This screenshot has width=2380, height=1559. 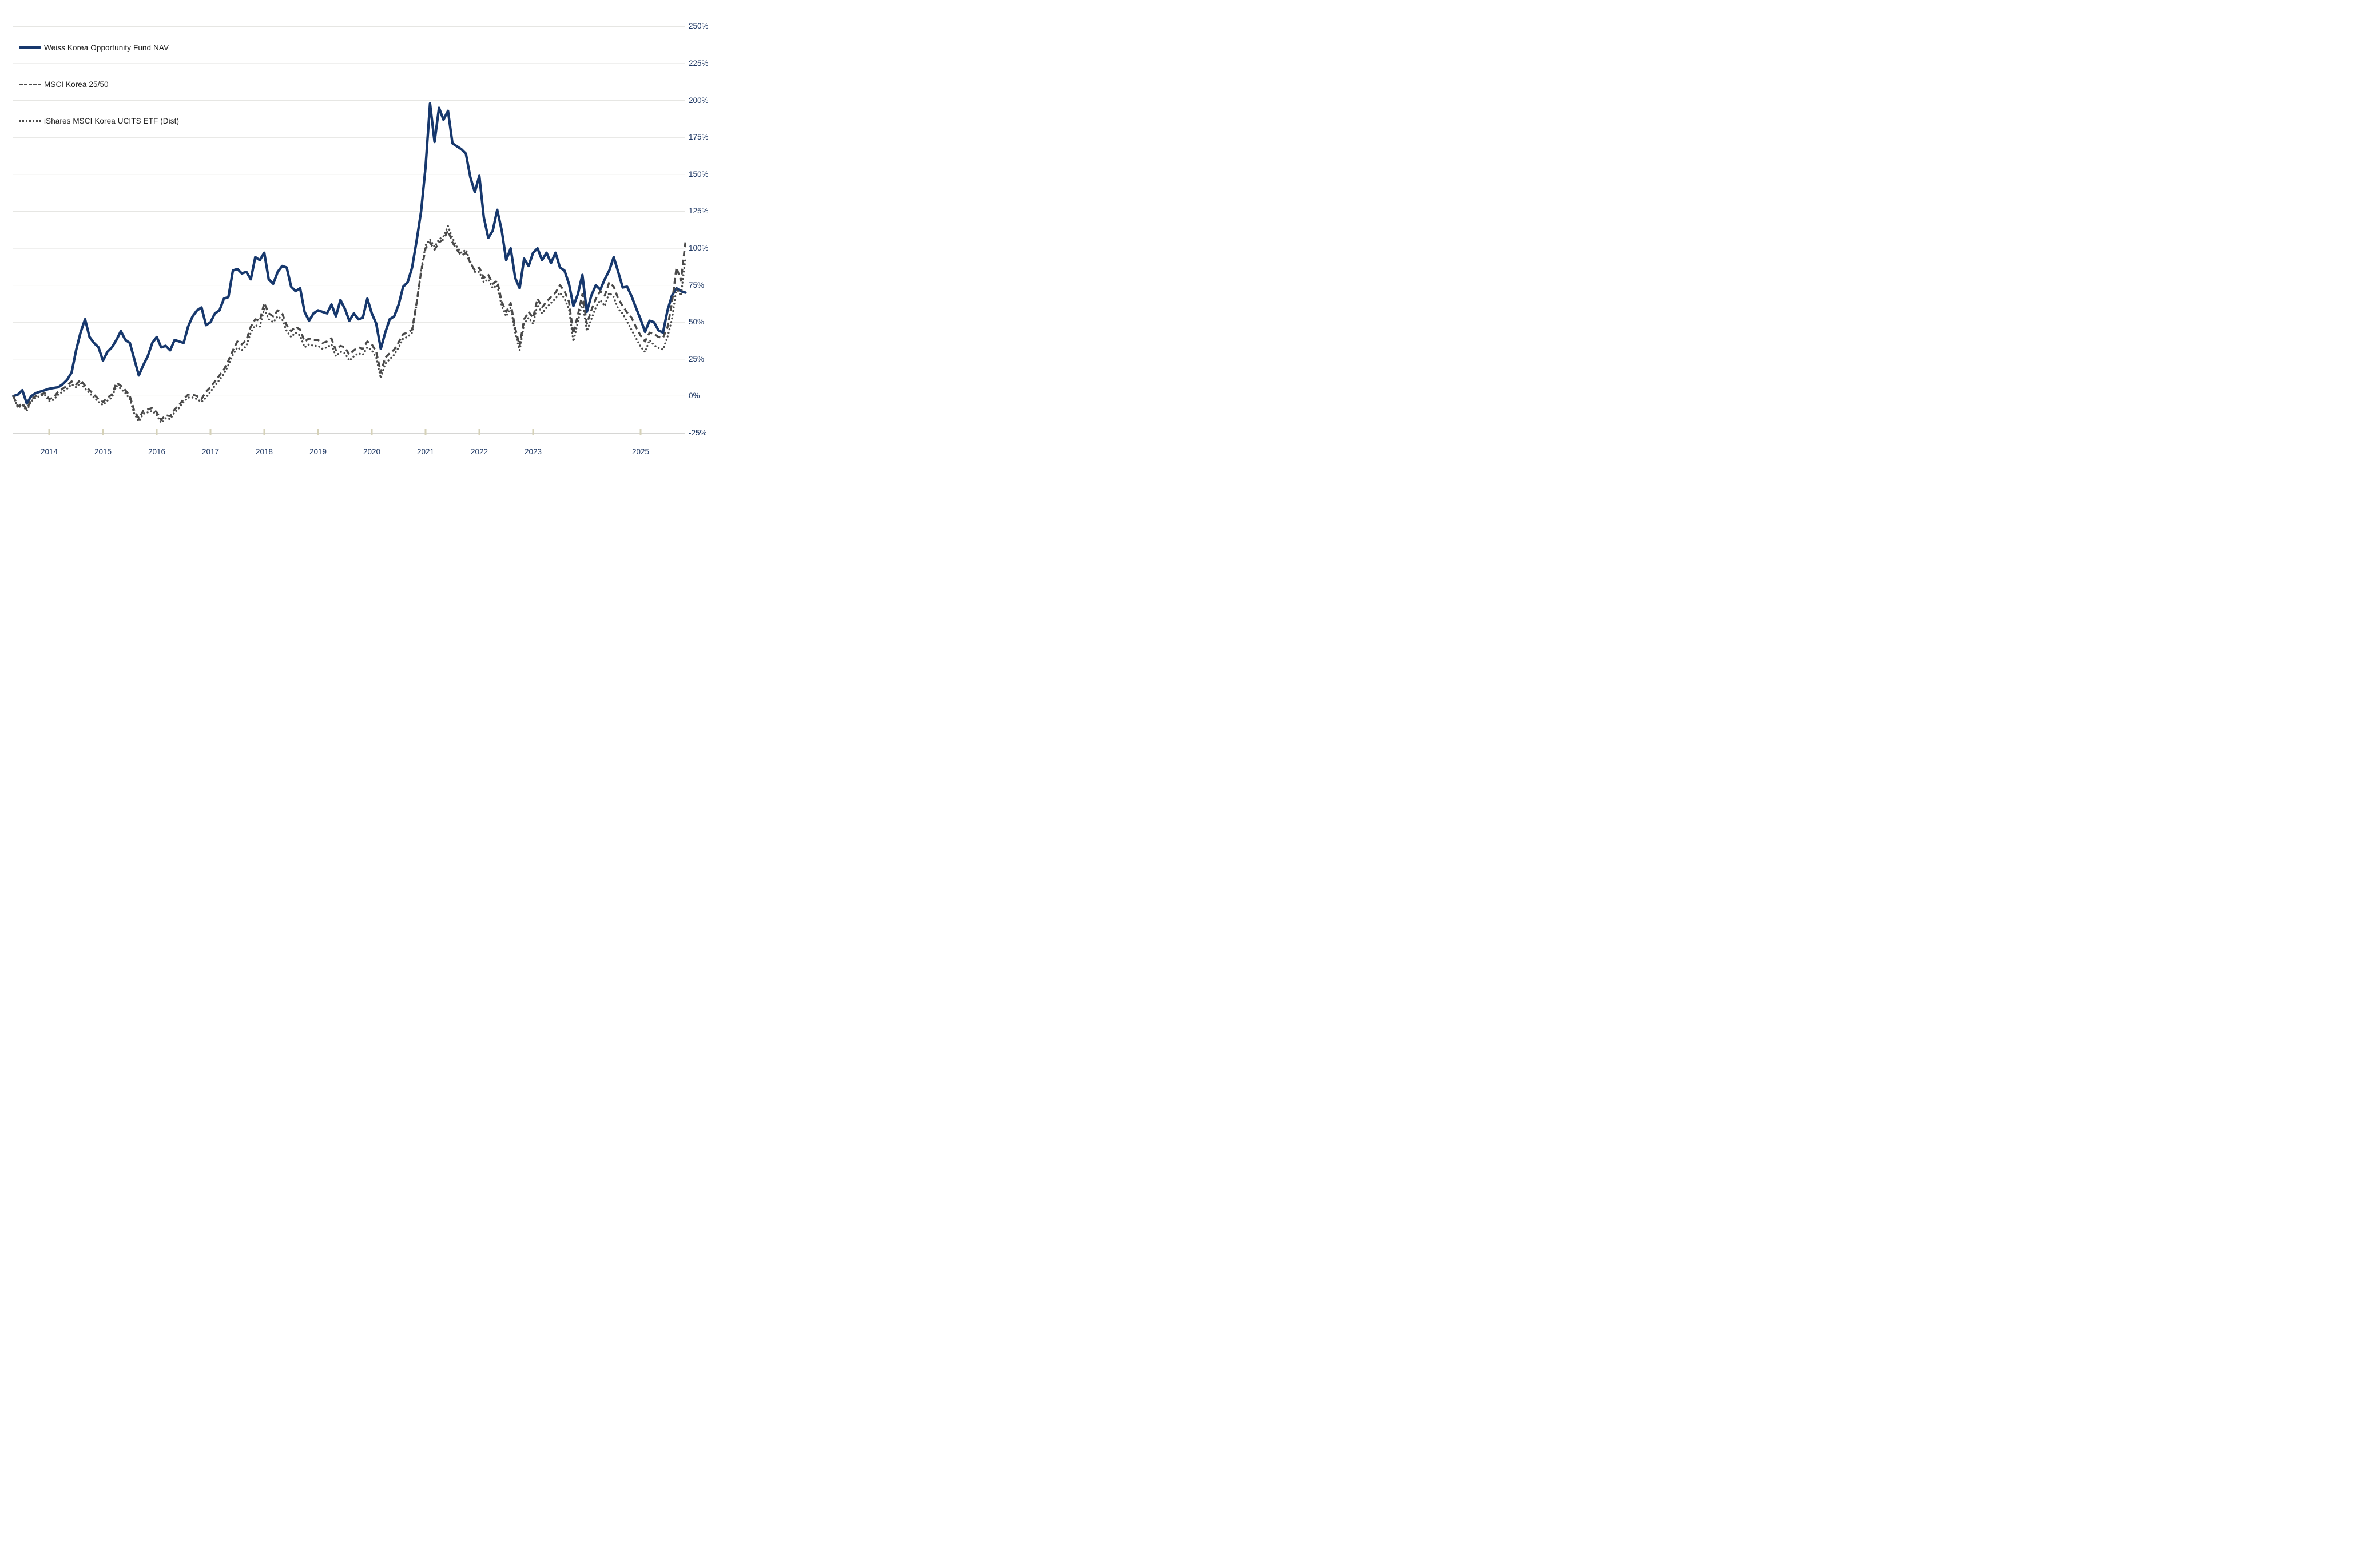 I want to click on y-axis-label-100: 100%, so click(x=699, y=248).